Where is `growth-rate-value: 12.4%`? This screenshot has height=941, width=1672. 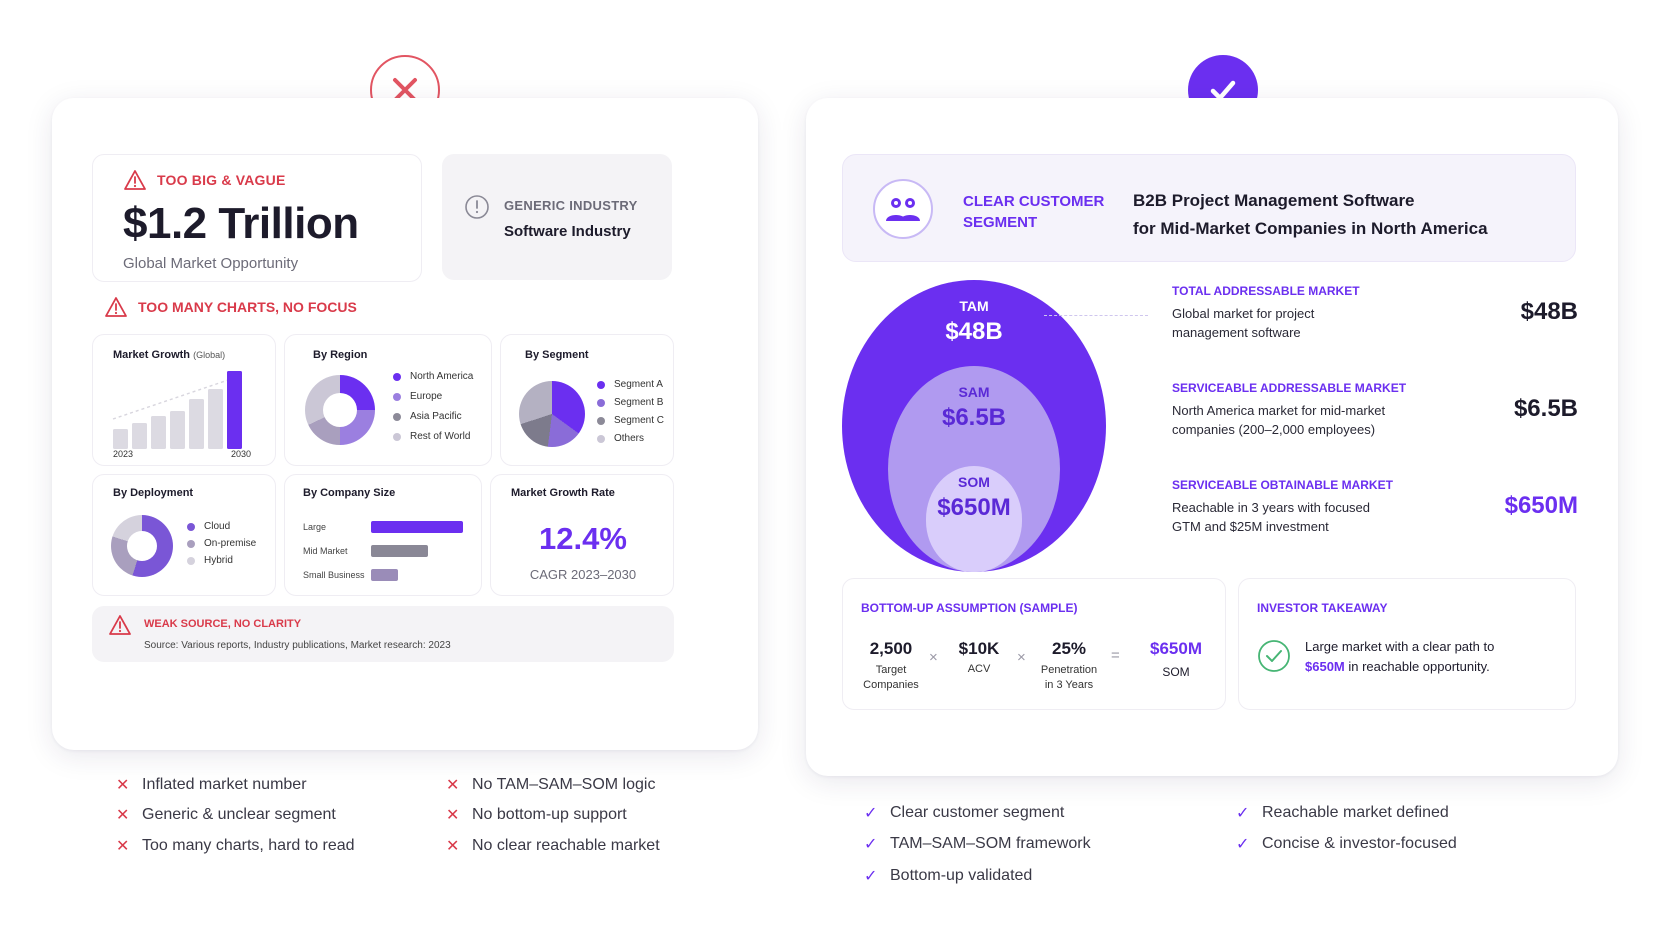
growth-rate-value: 12.4% is located at coordinates (583, 538).